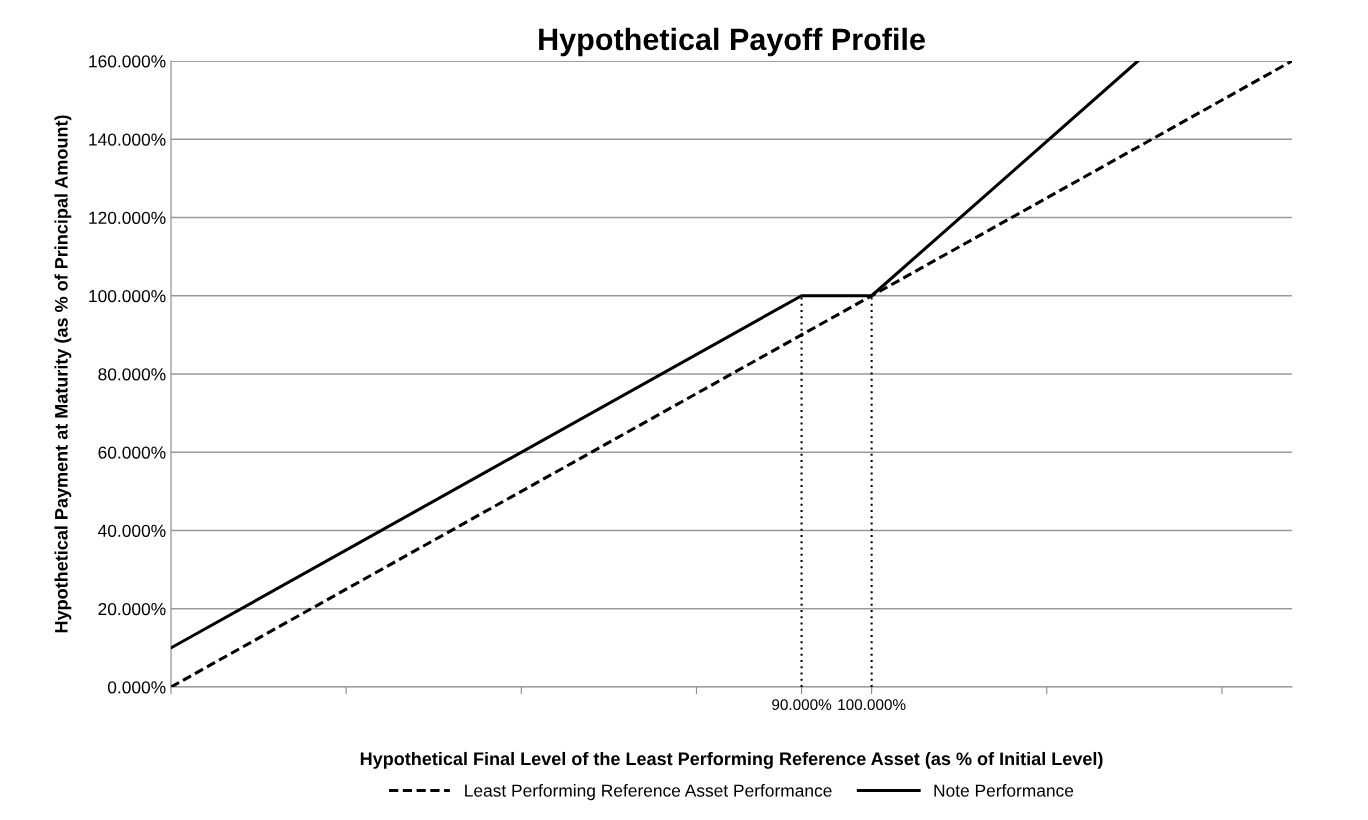  Describe the element at coordinates (732, 42) in the screenshot. I see `chart-title: Hypothetical Payoff Profile` at that location.